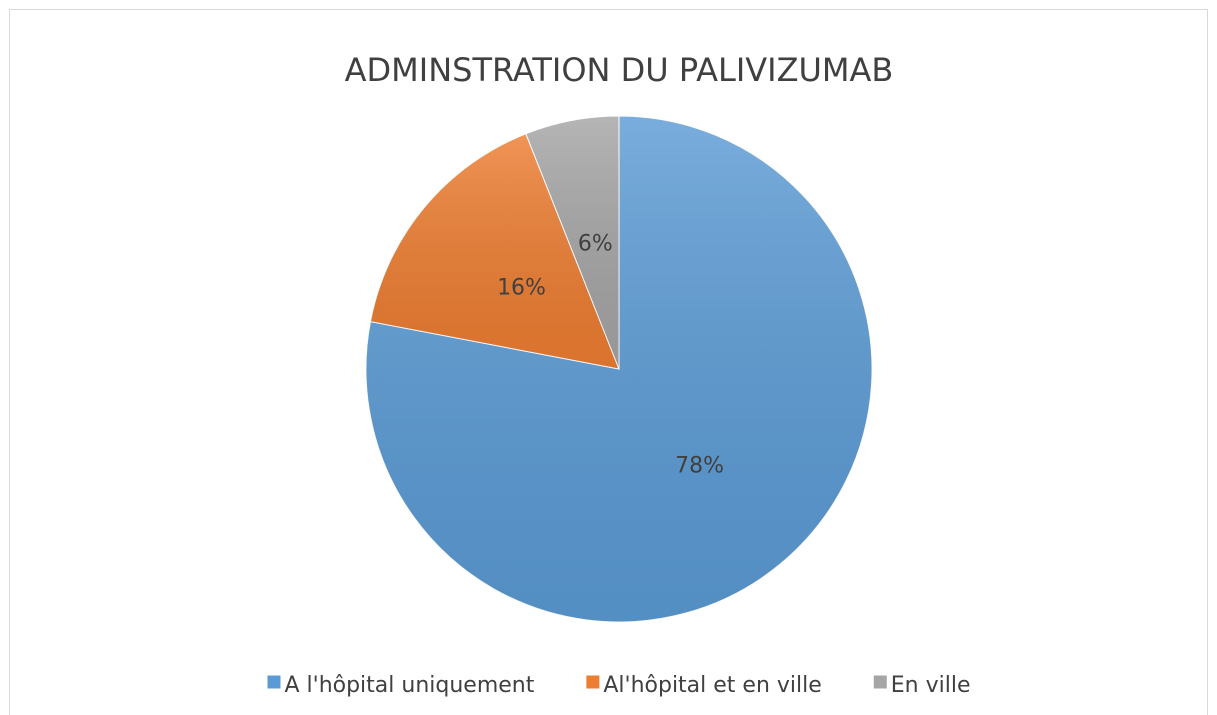 Image resolution: width=1217 pixels, height=715 pixels. Describe the element at coordinates (595, 244) in the screenshot. I see `data-label: 6%` at that location.